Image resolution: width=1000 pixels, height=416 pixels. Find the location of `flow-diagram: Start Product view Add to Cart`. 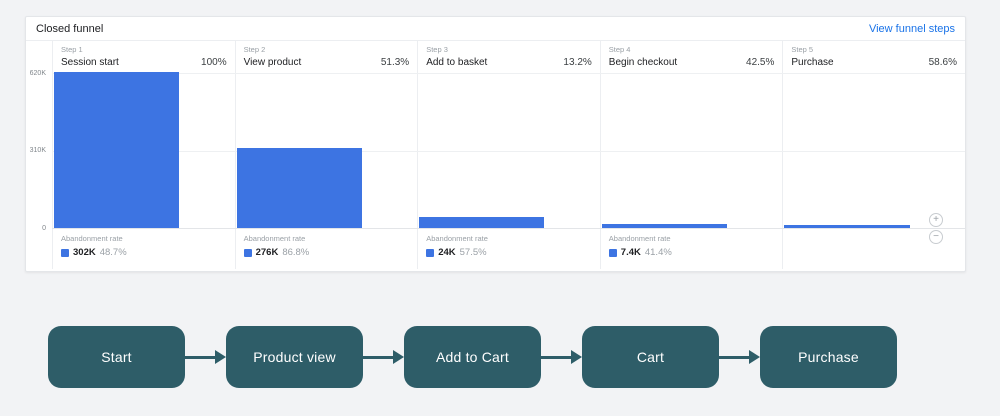

flow-diagram: Start Product view Add to Cart is located at coordinates (472, 357).